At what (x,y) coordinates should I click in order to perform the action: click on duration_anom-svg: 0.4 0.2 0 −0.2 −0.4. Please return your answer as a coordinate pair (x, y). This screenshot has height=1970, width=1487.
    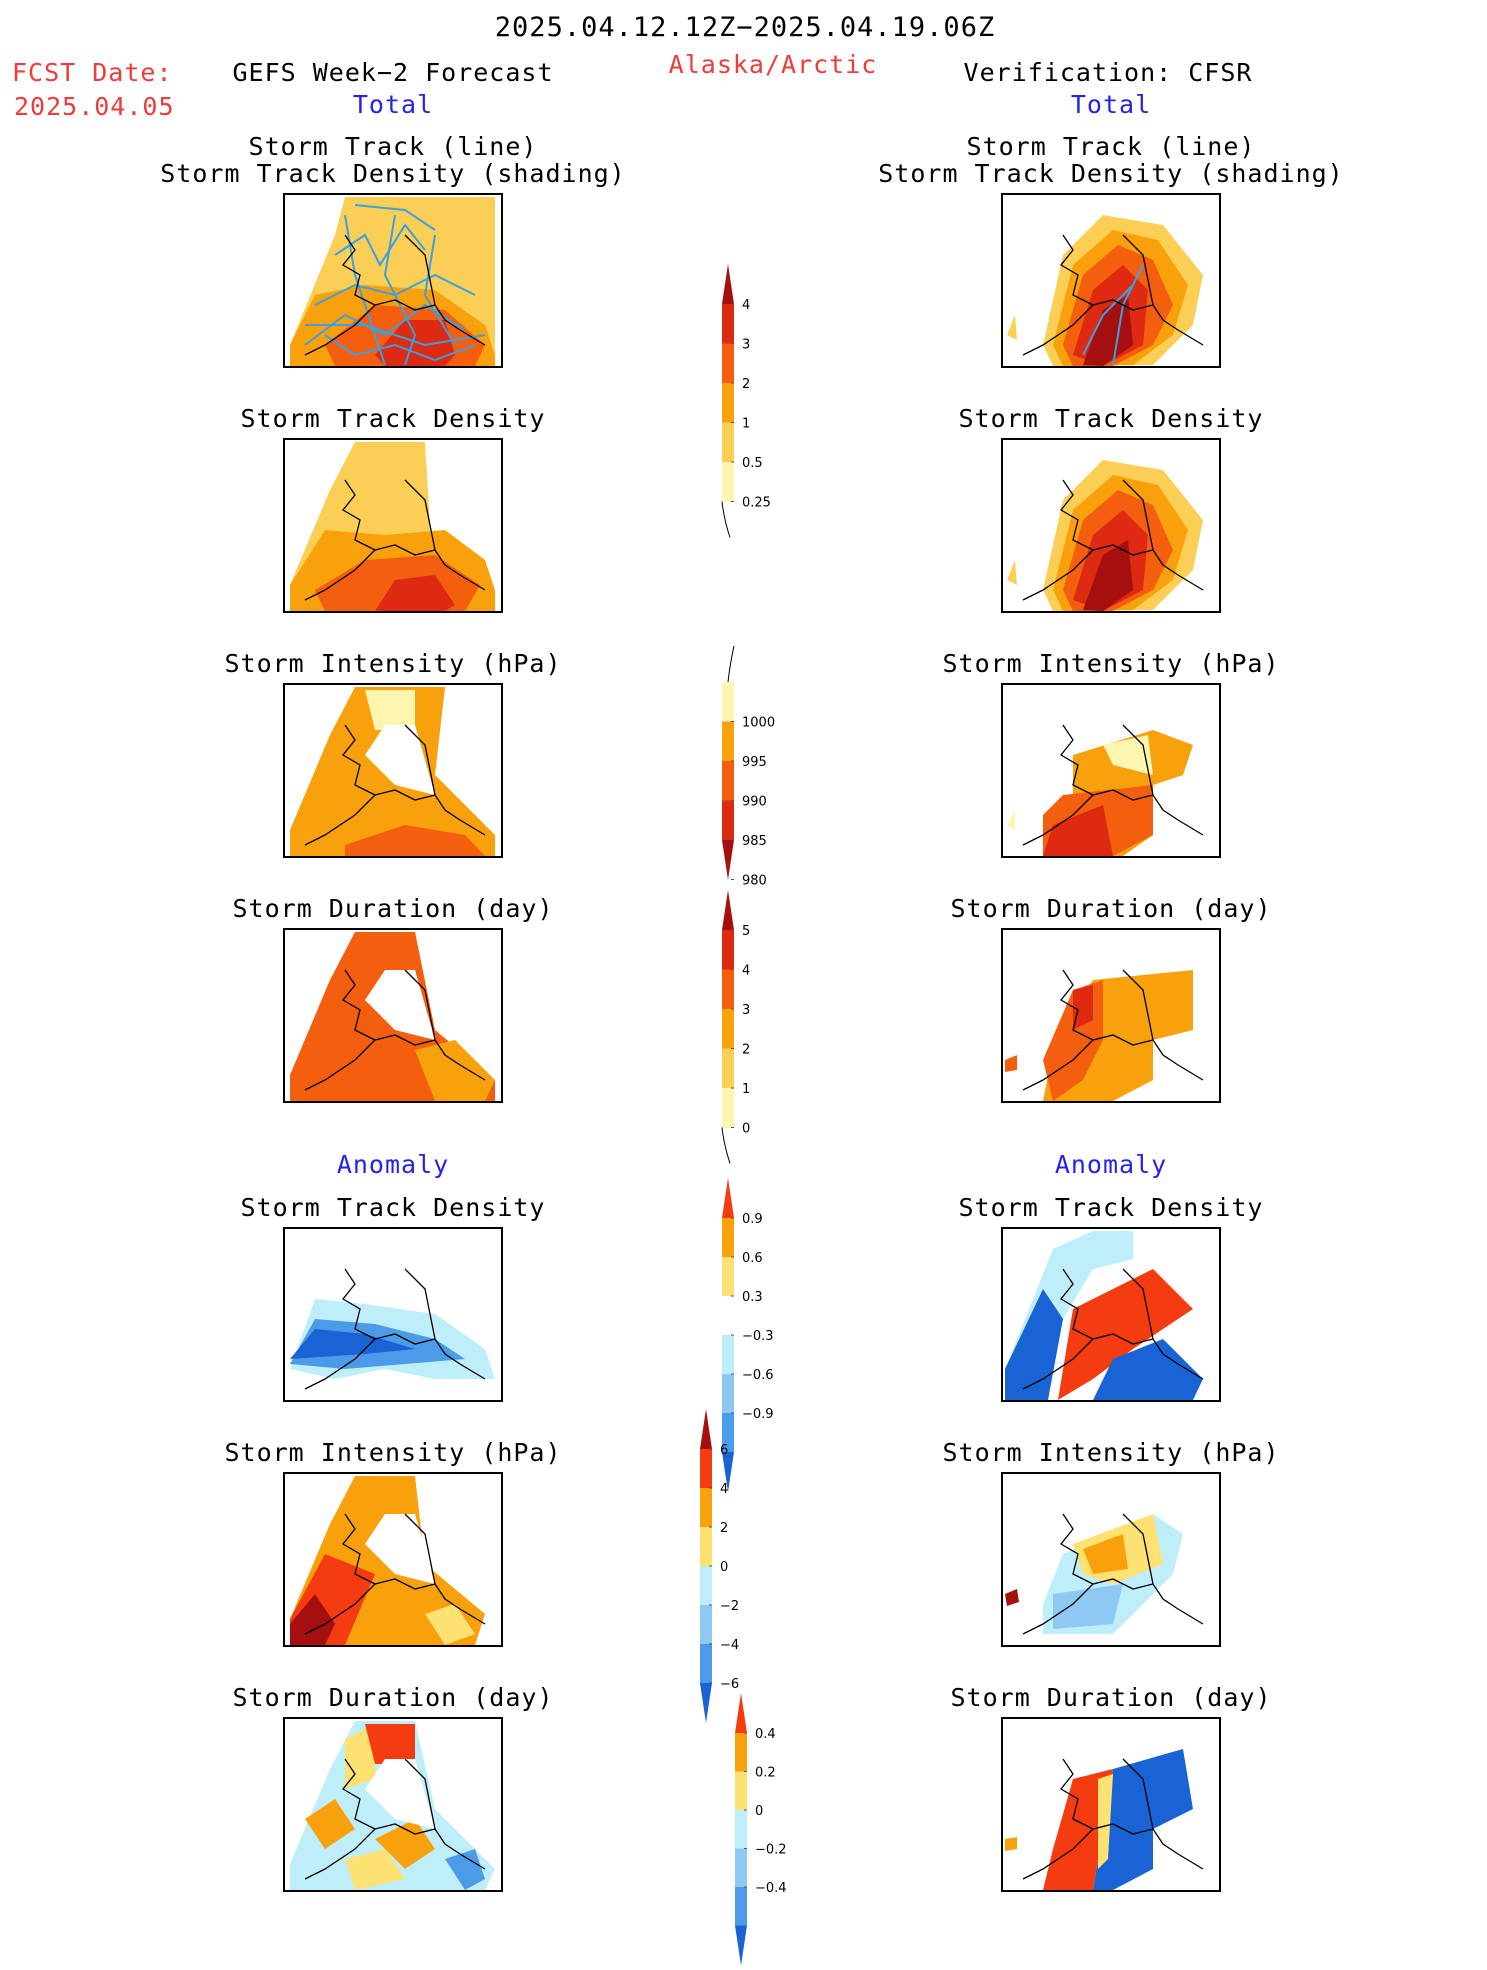
    Looking at the image, I should click on (761, 1829).